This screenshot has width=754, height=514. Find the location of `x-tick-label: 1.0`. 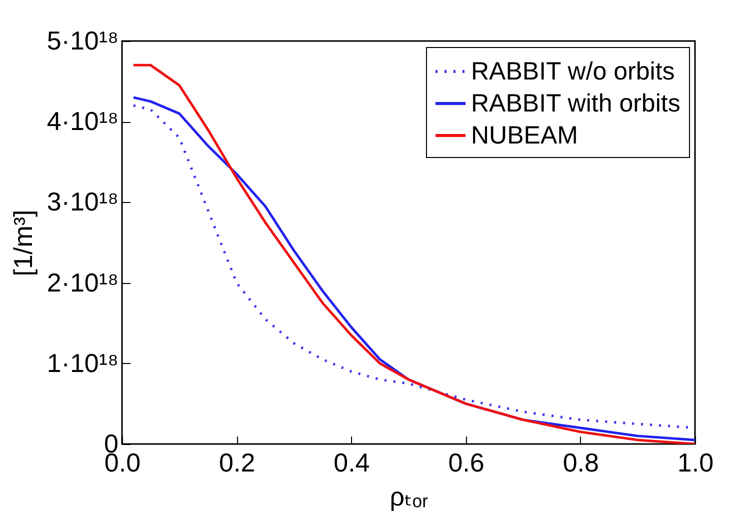

x-tick-label: 1.0 is located at coordinates (695, 463).